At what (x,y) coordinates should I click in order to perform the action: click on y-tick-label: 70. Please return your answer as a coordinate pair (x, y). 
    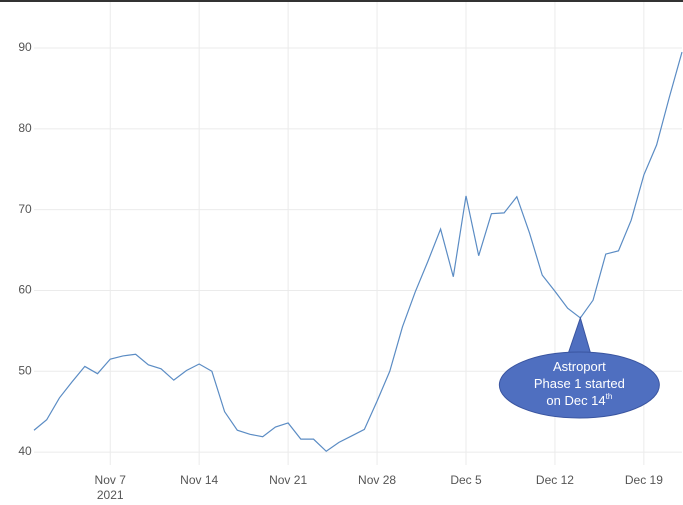
    Looking at the image, I should click on (25, 209).